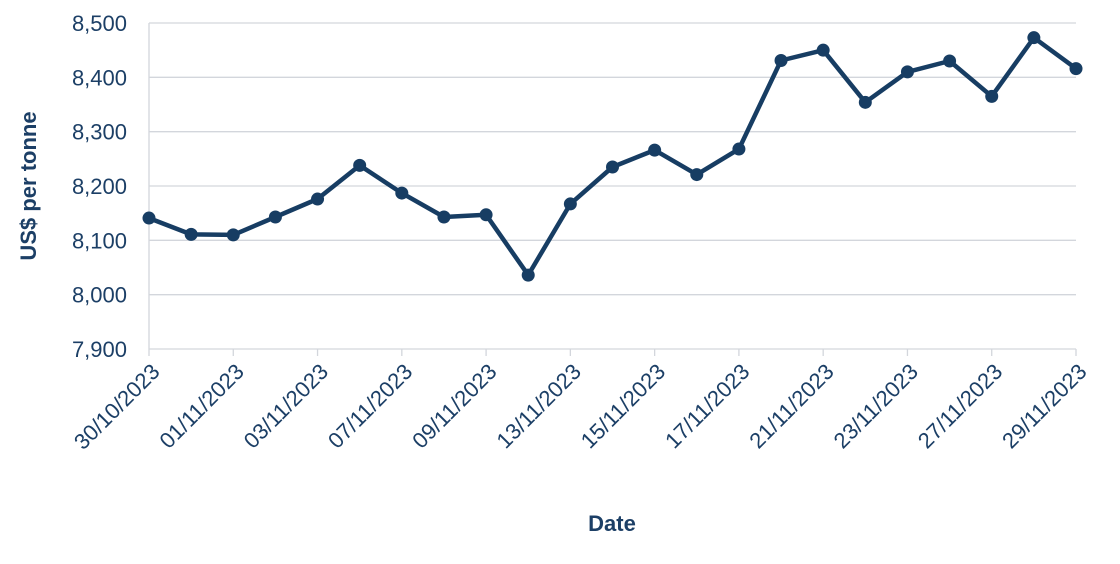  Describe the element at coordinates (28, 185) in the screenshot. I see `y-axis-title: US$ per tonne` at that location.